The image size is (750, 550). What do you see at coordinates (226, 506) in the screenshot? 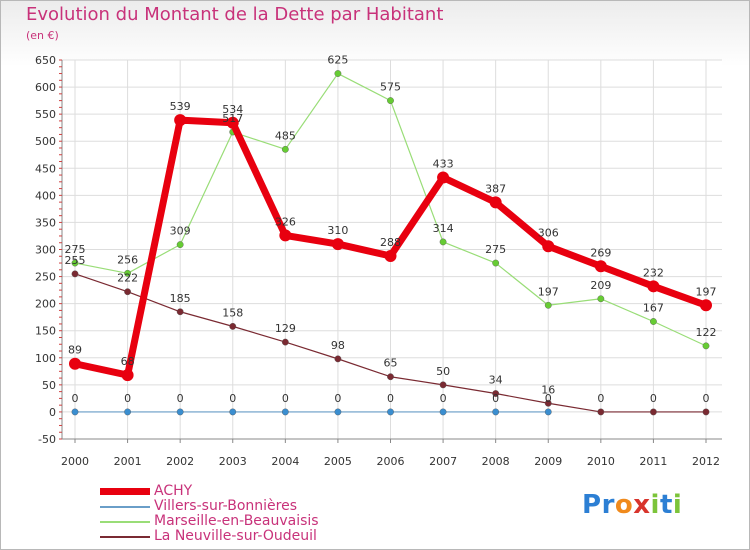
I see `legend-label-villers: Villers-sur-Bonnières` at bounding box center [226, 506].